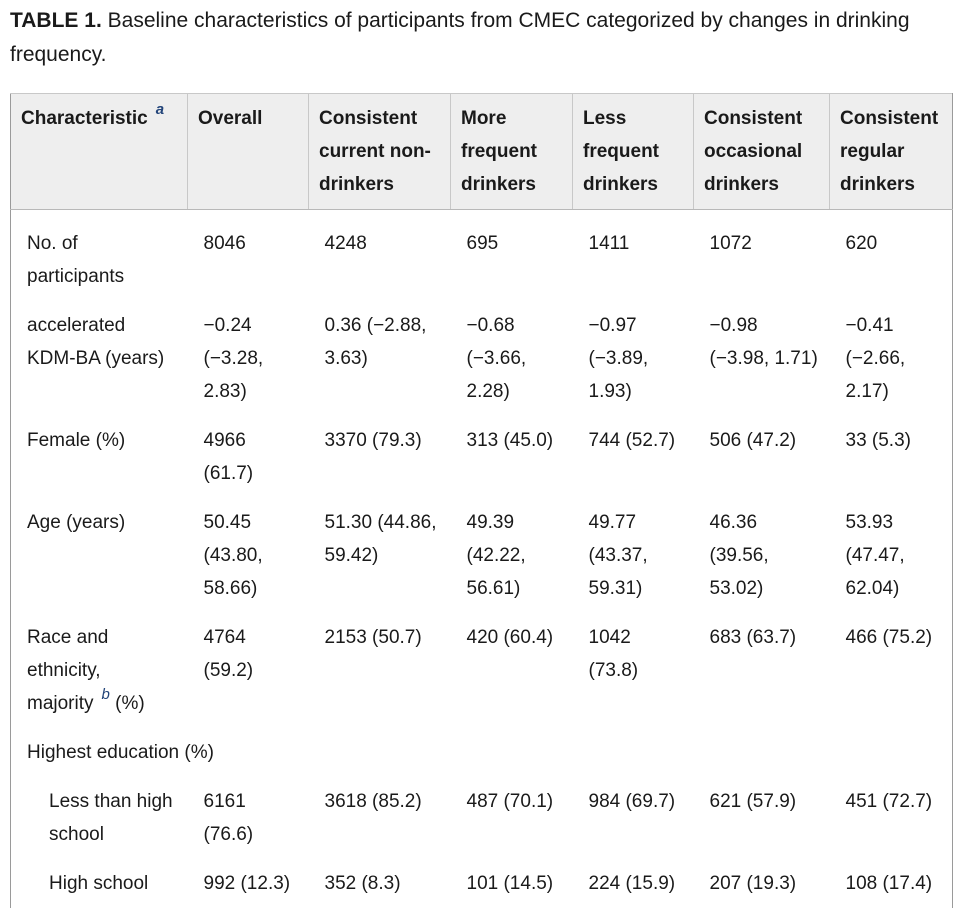 The height and width of the screenshot is (919, 960). What do you see at coordinates (233, 555) in the screenshot?
I see `table-cell: 50.45 (43.80, 58.66)` at bounding box center [233, 555].